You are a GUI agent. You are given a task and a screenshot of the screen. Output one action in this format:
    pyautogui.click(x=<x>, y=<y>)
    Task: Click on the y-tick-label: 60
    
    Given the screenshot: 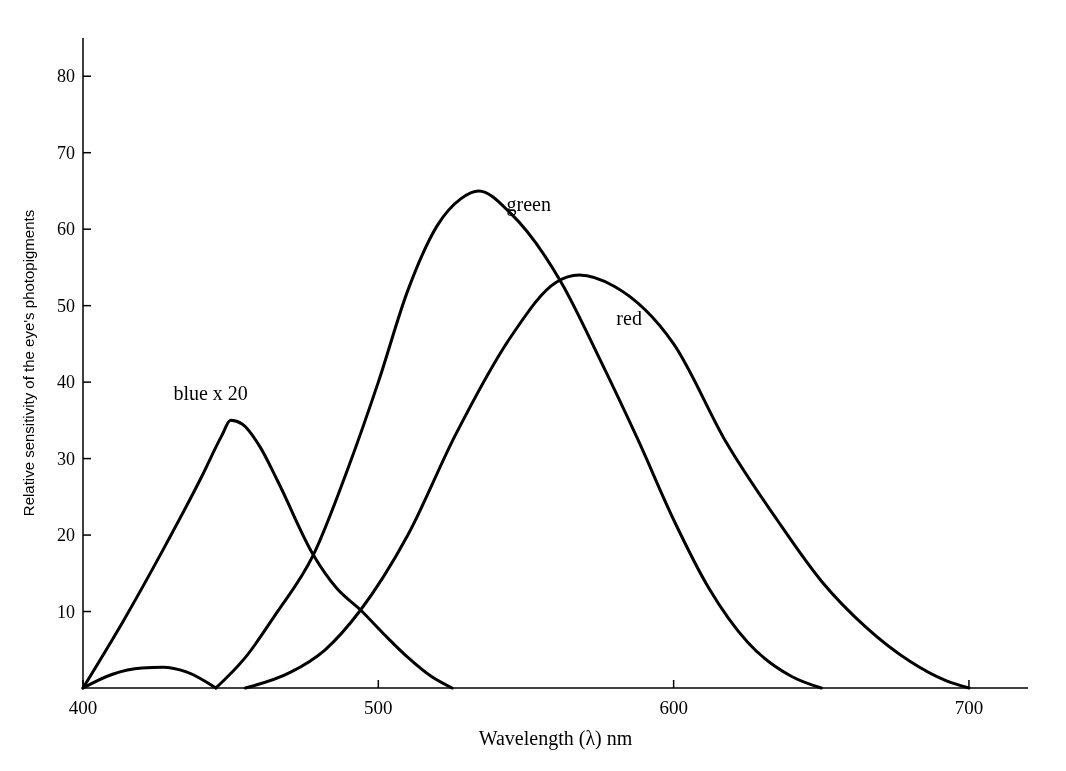 What is the action you would take?
    pyautogui.click(x=66, y=229)
    